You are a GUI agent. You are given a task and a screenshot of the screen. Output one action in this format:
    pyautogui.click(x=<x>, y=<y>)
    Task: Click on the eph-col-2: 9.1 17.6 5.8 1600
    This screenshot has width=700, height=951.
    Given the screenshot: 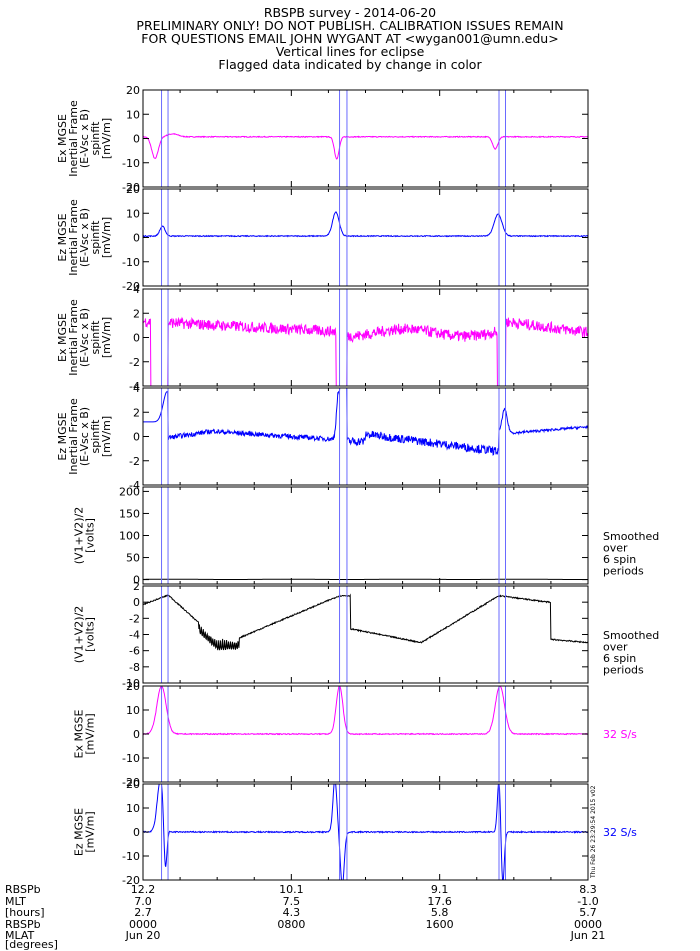 What is the action you would take?
    pyautogui.click(x=440, y=907)
    